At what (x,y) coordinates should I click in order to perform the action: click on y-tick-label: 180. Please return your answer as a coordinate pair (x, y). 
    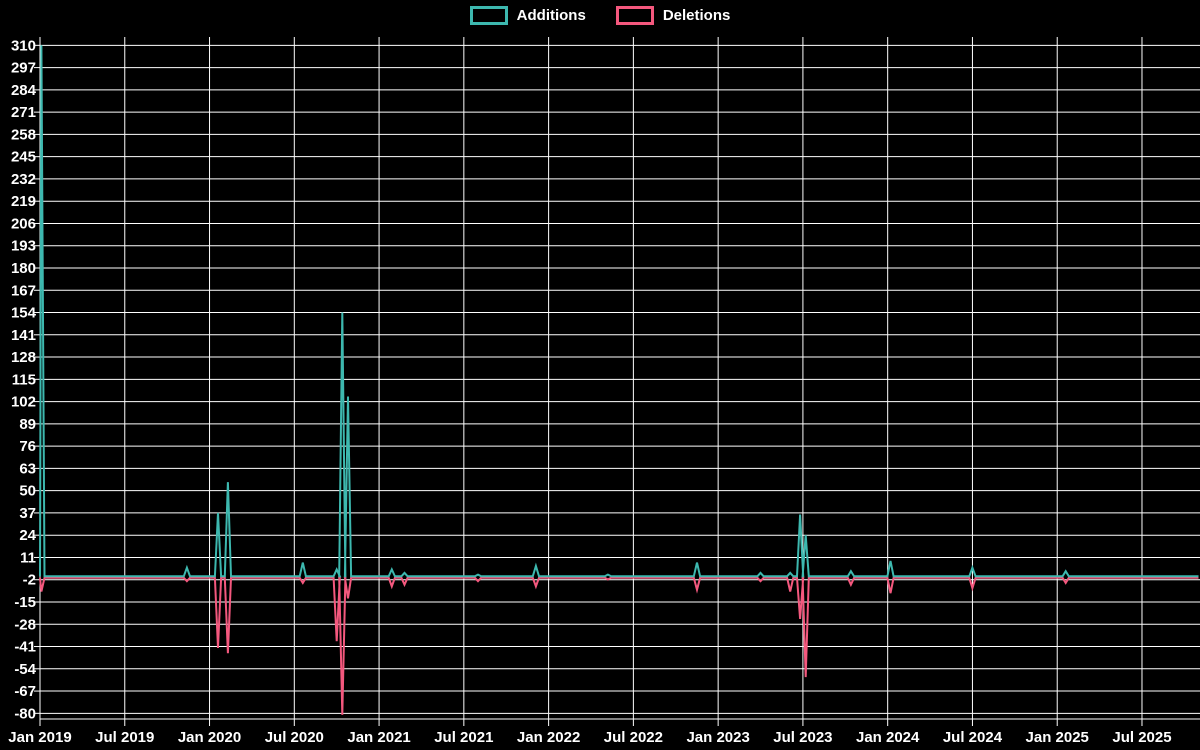
    Looking at the image, I should click on (23, 268).